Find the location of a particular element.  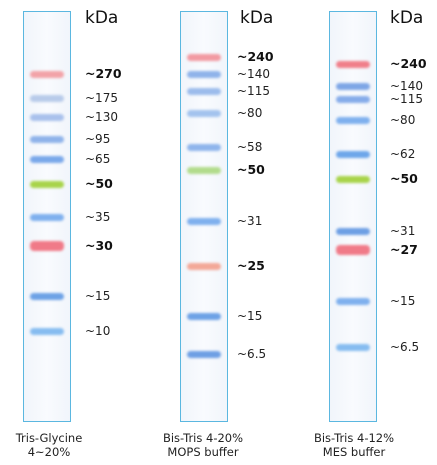

caption-line-2: MES buffer is located at coordinates (354, 452).